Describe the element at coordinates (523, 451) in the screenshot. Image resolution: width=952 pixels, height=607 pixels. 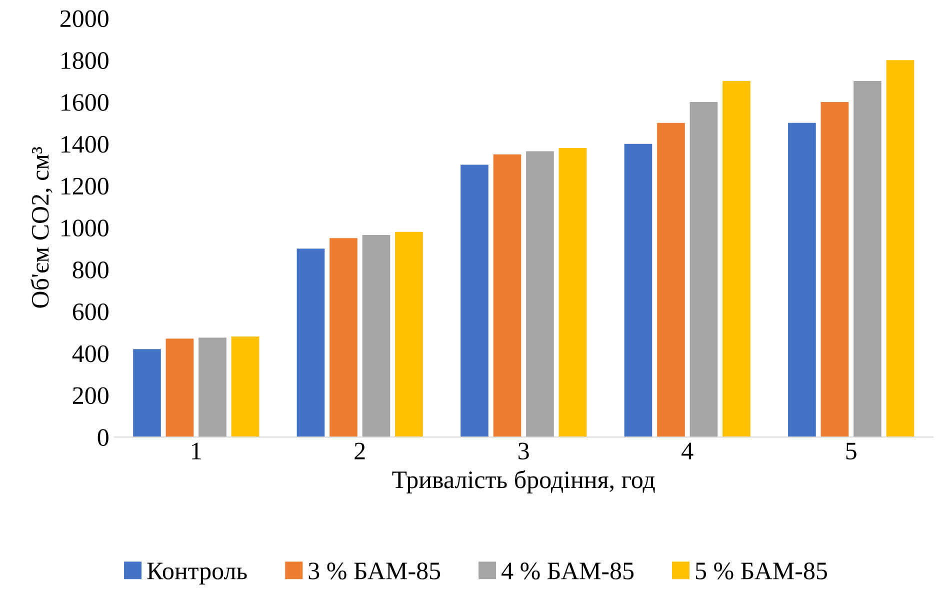
I see `x-tick-label: 3` at that location.